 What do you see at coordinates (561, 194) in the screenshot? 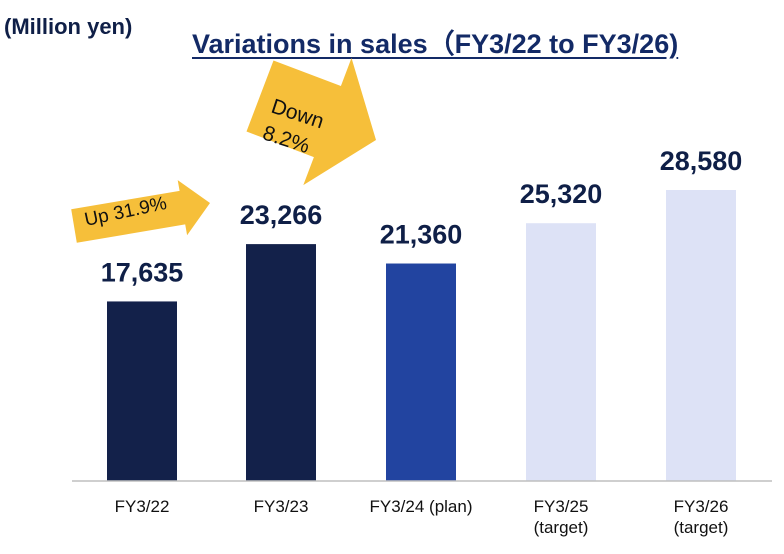
I see `value-label-4: 25,320` at bounding box center [561, 194].